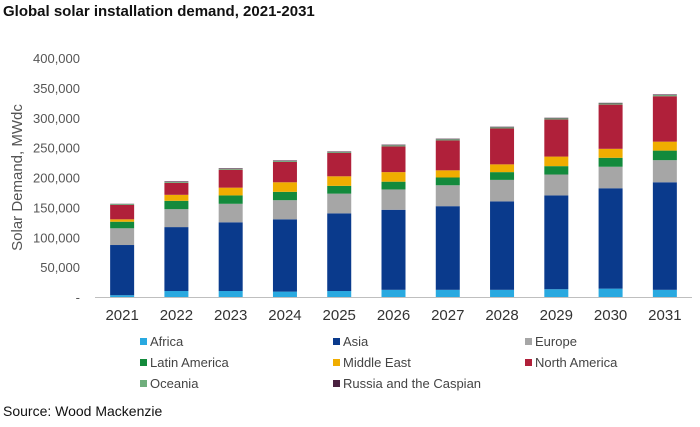  What do you see at coordinates (610, 315) in the screenshot?
I see `x-tick-label: 2030` at bounding box center [610, 315].